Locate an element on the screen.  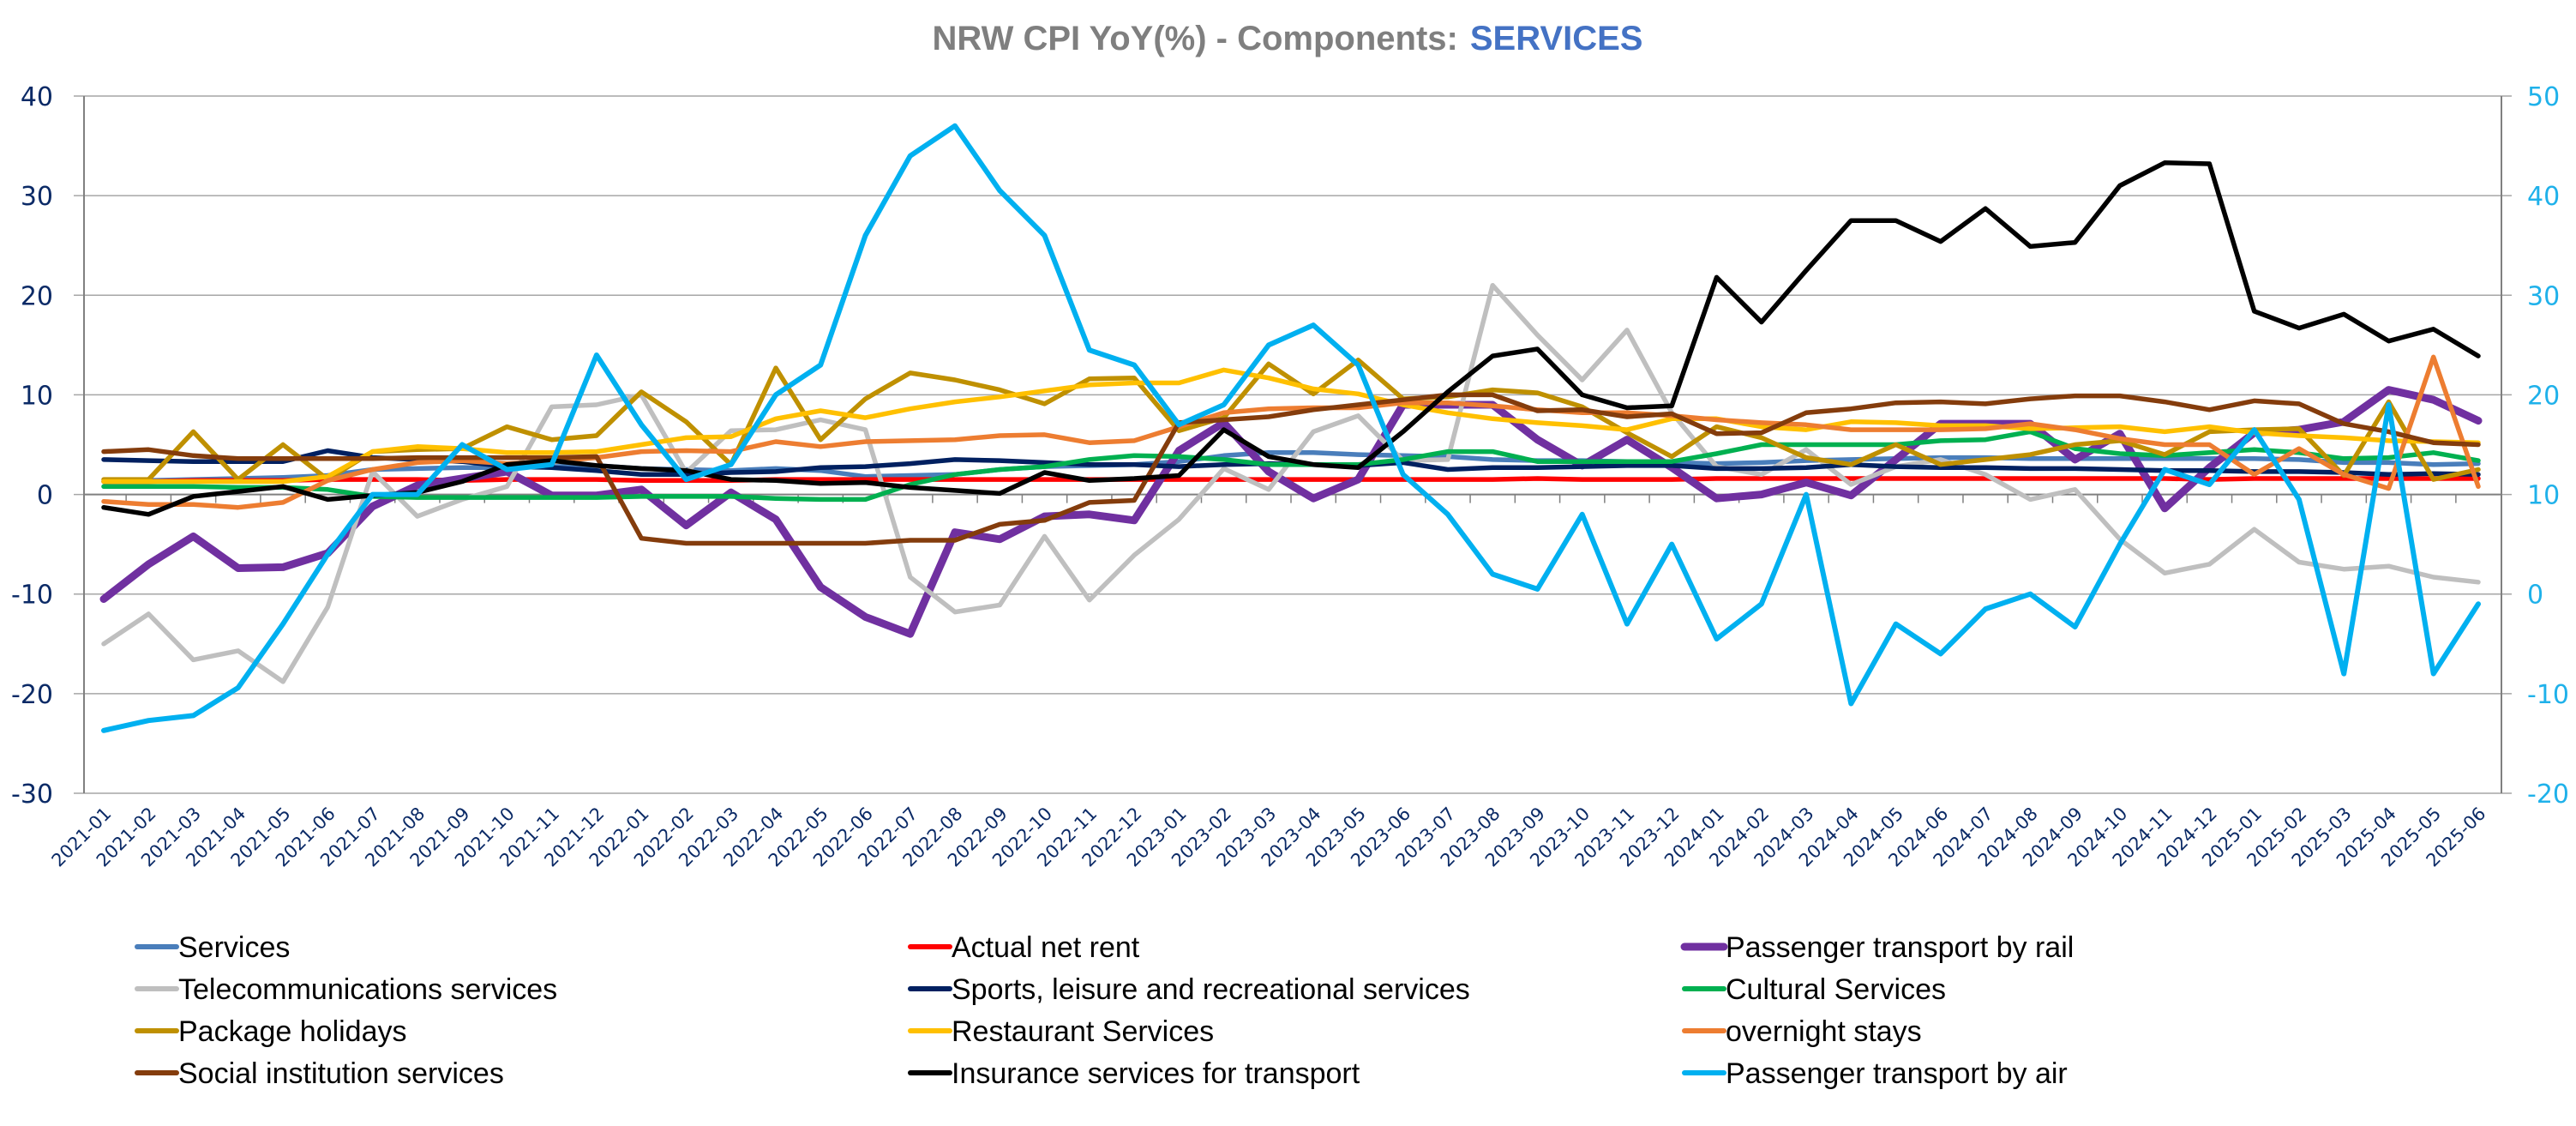
legend-label: Actual net rent is located at coordinates (1046, 947).